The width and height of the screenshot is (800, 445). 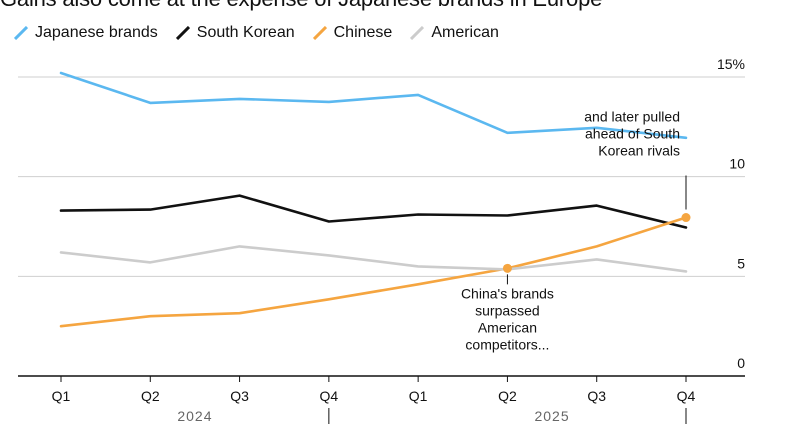 What do you see at coordinates (731, 64) in the screenshot?
I see `y-tick-label: 15%` at bounding box center [731, 64].